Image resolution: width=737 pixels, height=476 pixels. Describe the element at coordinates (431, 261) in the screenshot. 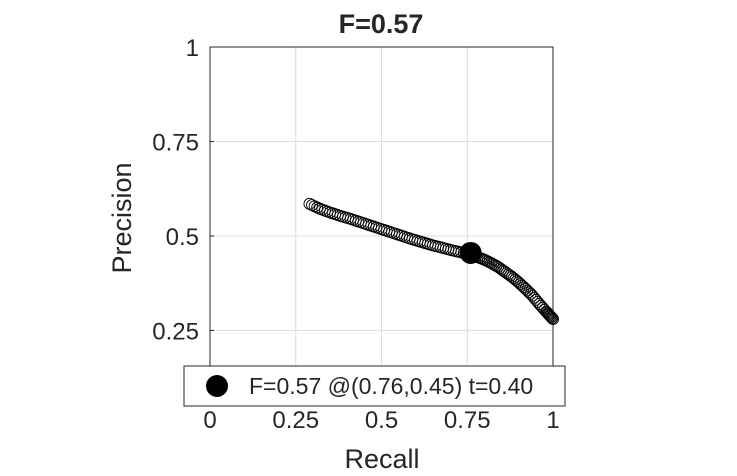

I see `data-layer` at that location.